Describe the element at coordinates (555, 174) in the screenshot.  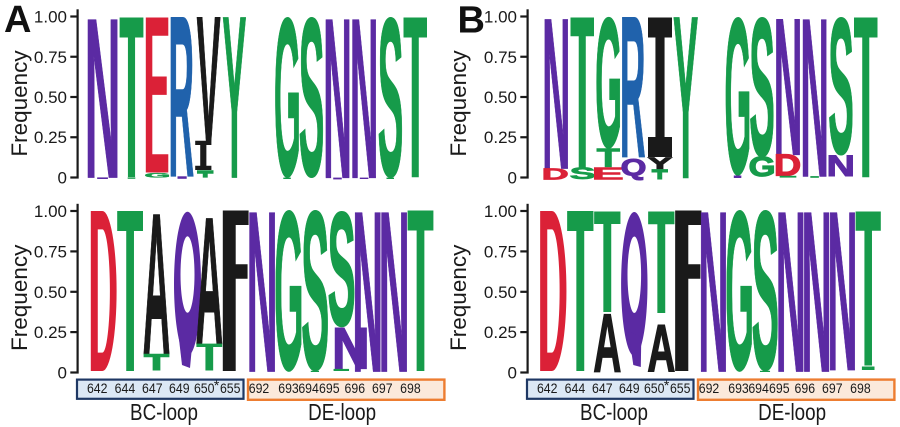
I see `svg-text: D` at that location.